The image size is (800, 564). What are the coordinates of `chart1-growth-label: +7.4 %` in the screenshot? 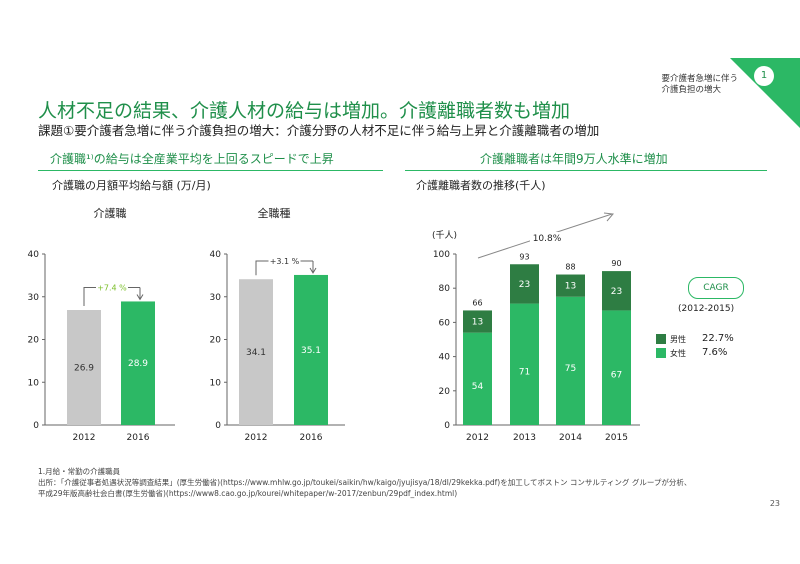 It's located at (112, 287).